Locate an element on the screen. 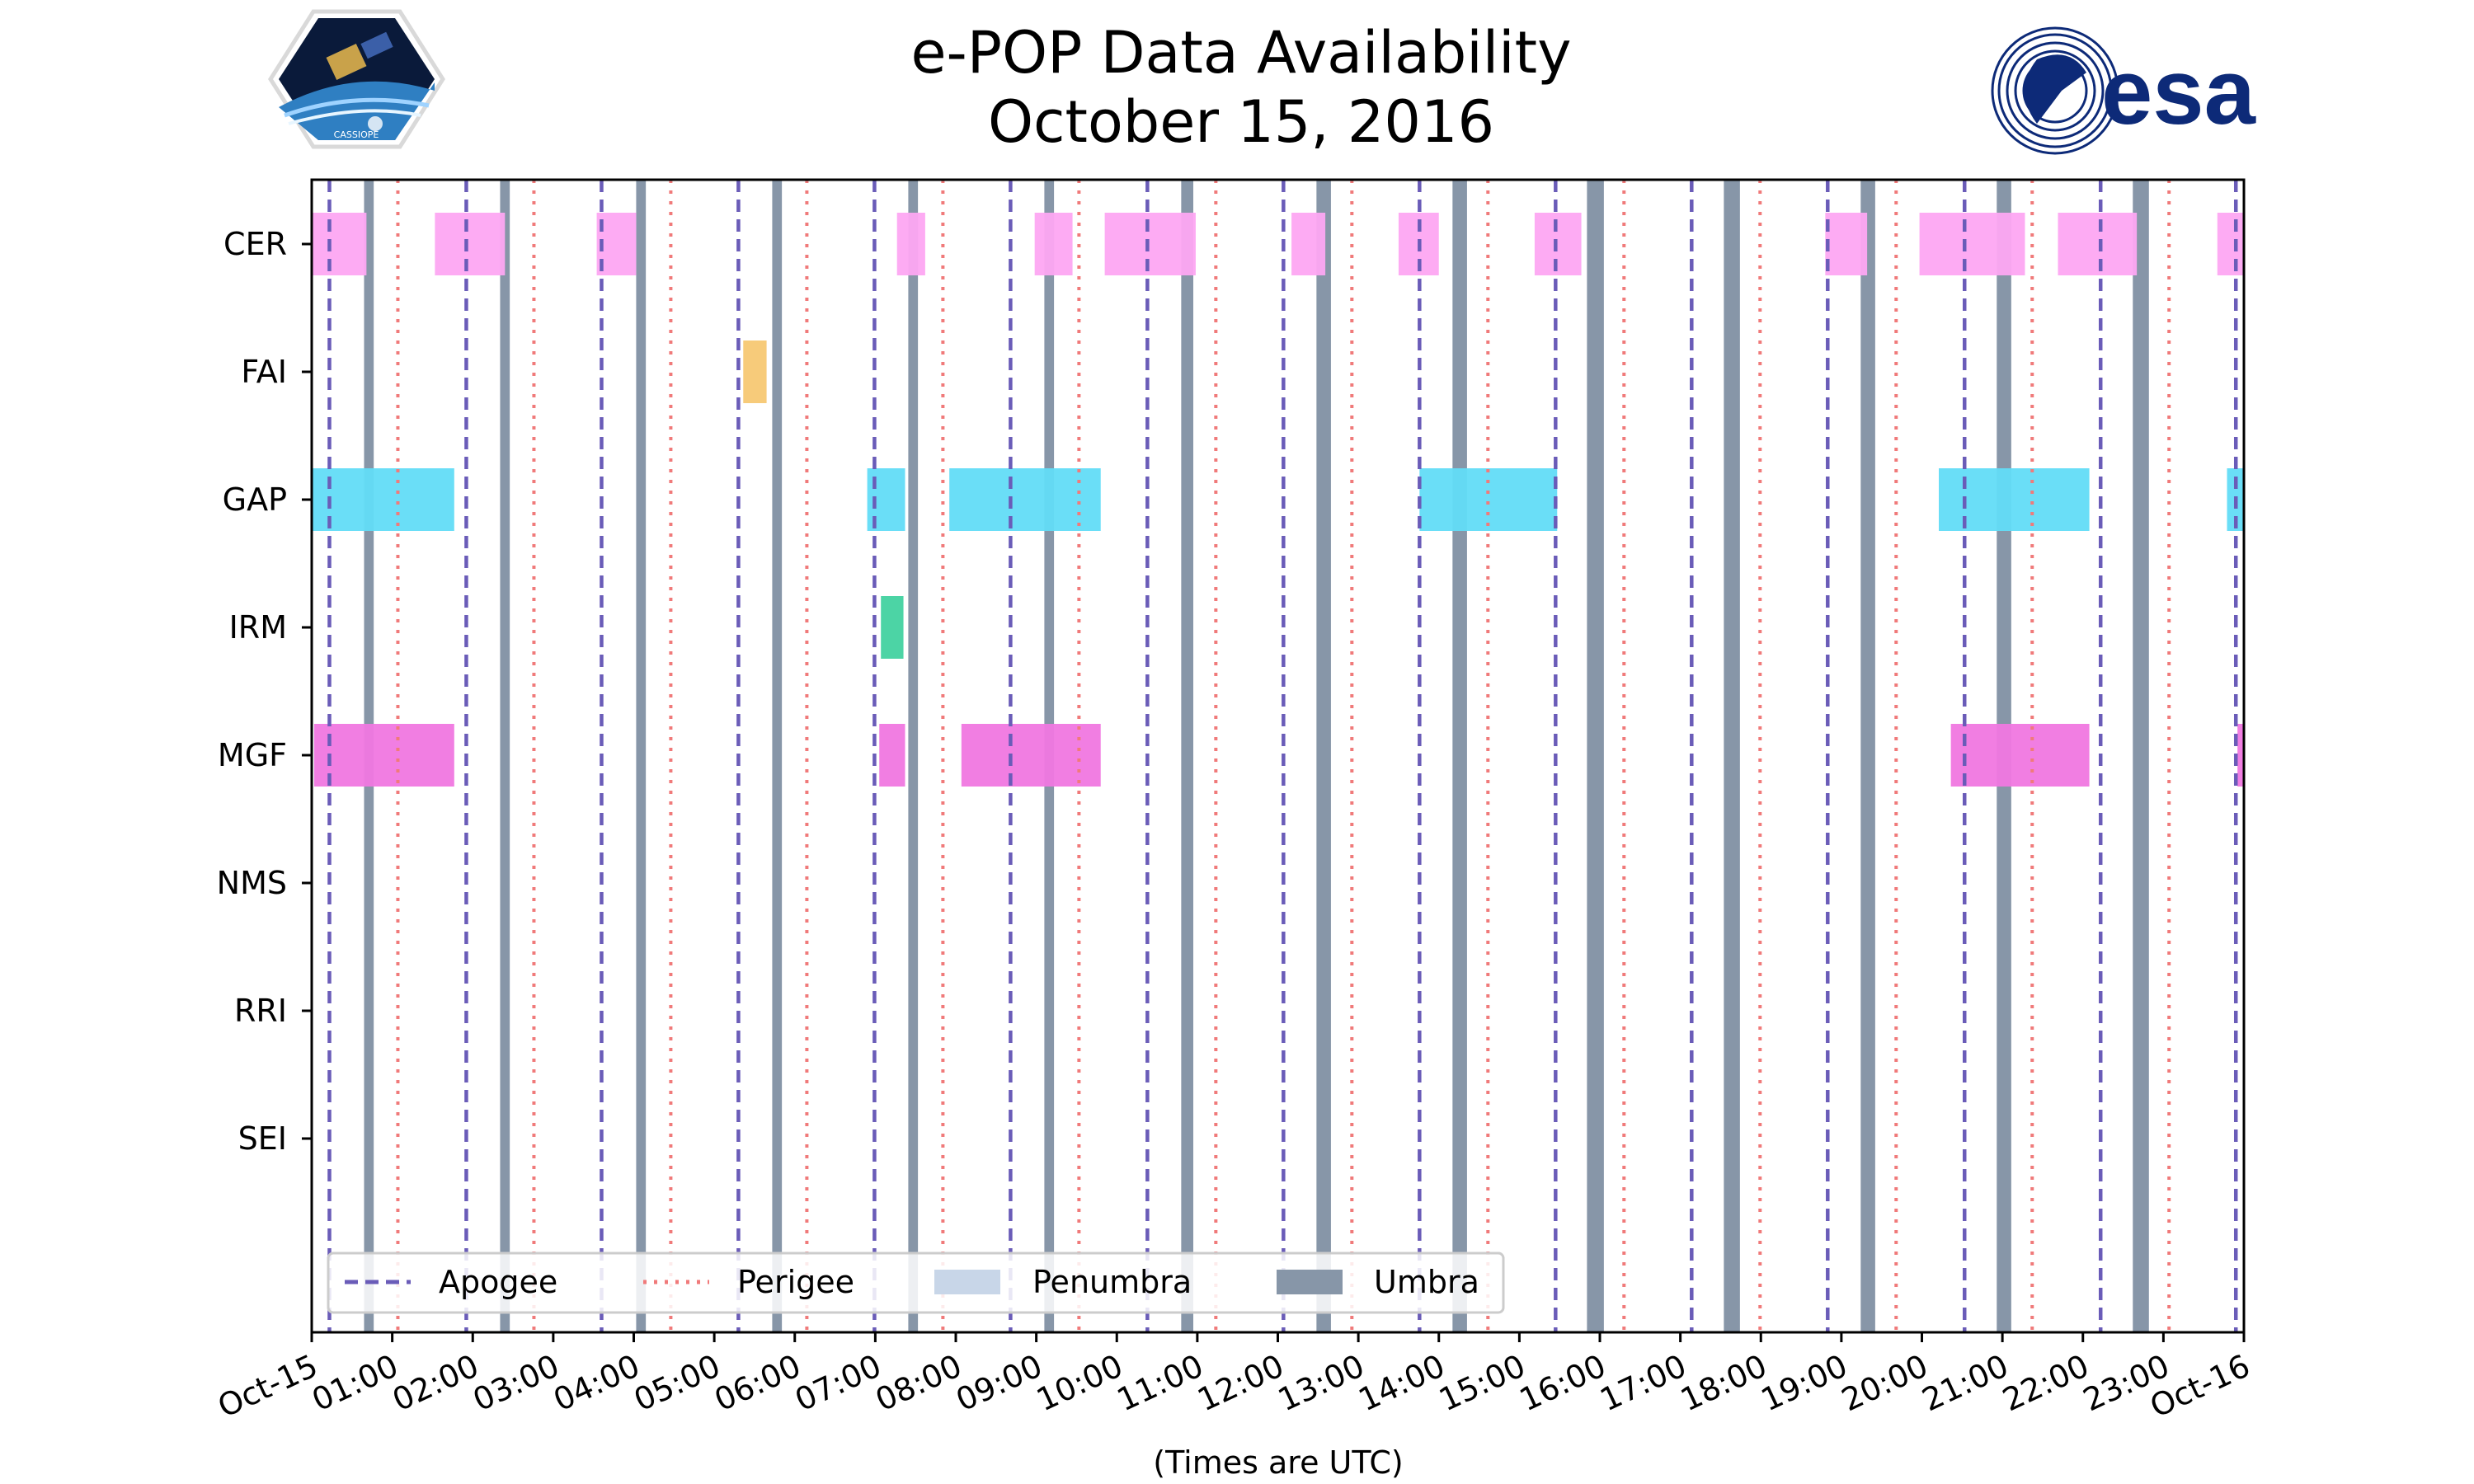  y-tick-label-sei: SEI is located at coordinates (262, 1138).